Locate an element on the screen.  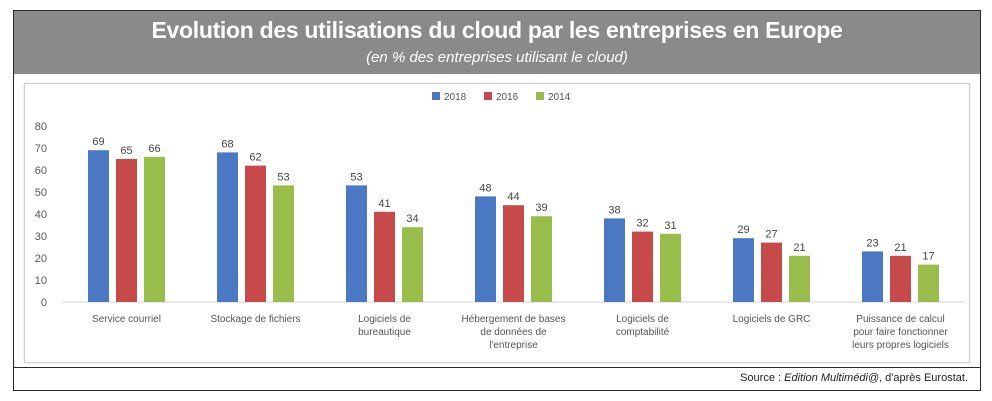
y-tick-label: 30 is located at coordinates (41, 237).